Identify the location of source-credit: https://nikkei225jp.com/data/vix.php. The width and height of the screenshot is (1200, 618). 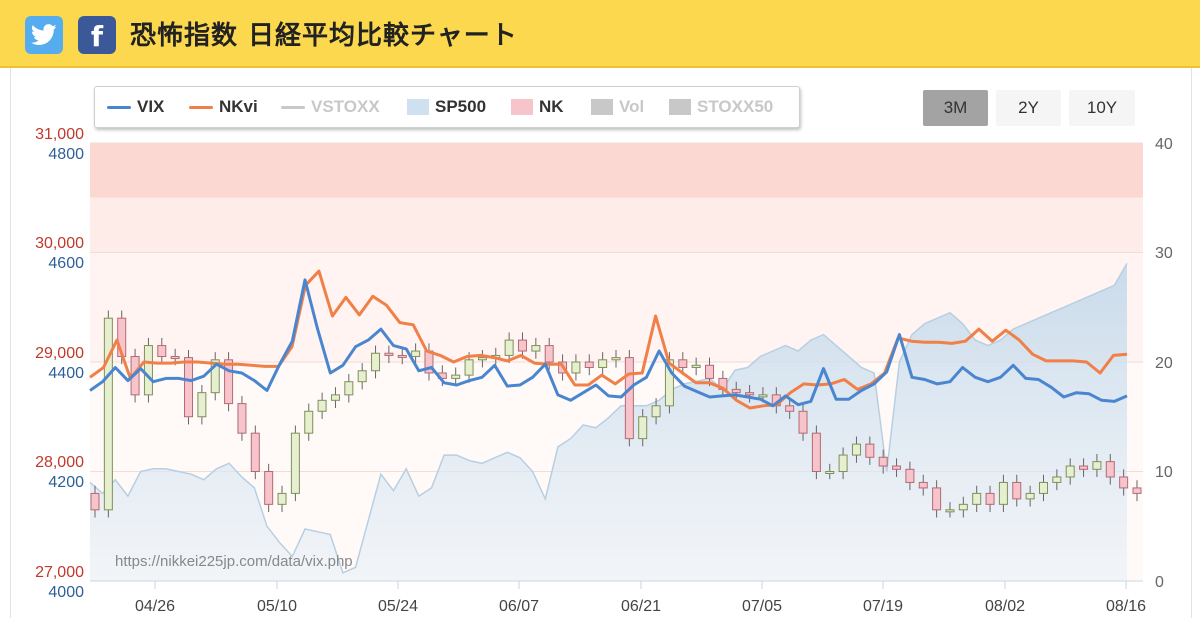
(234, 561).